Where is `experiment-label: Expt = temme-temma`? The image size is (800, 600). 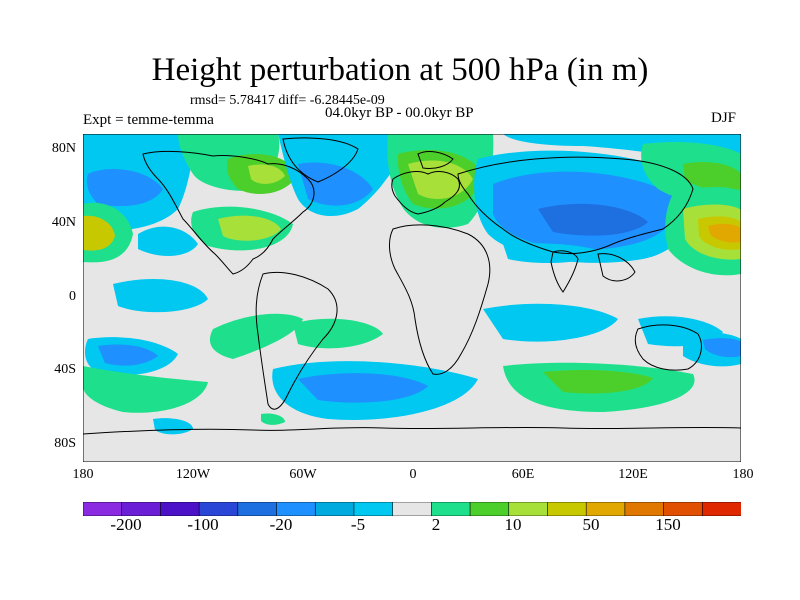
experiment-label: Expt = temme-temma is located at coordinates (148, 120).